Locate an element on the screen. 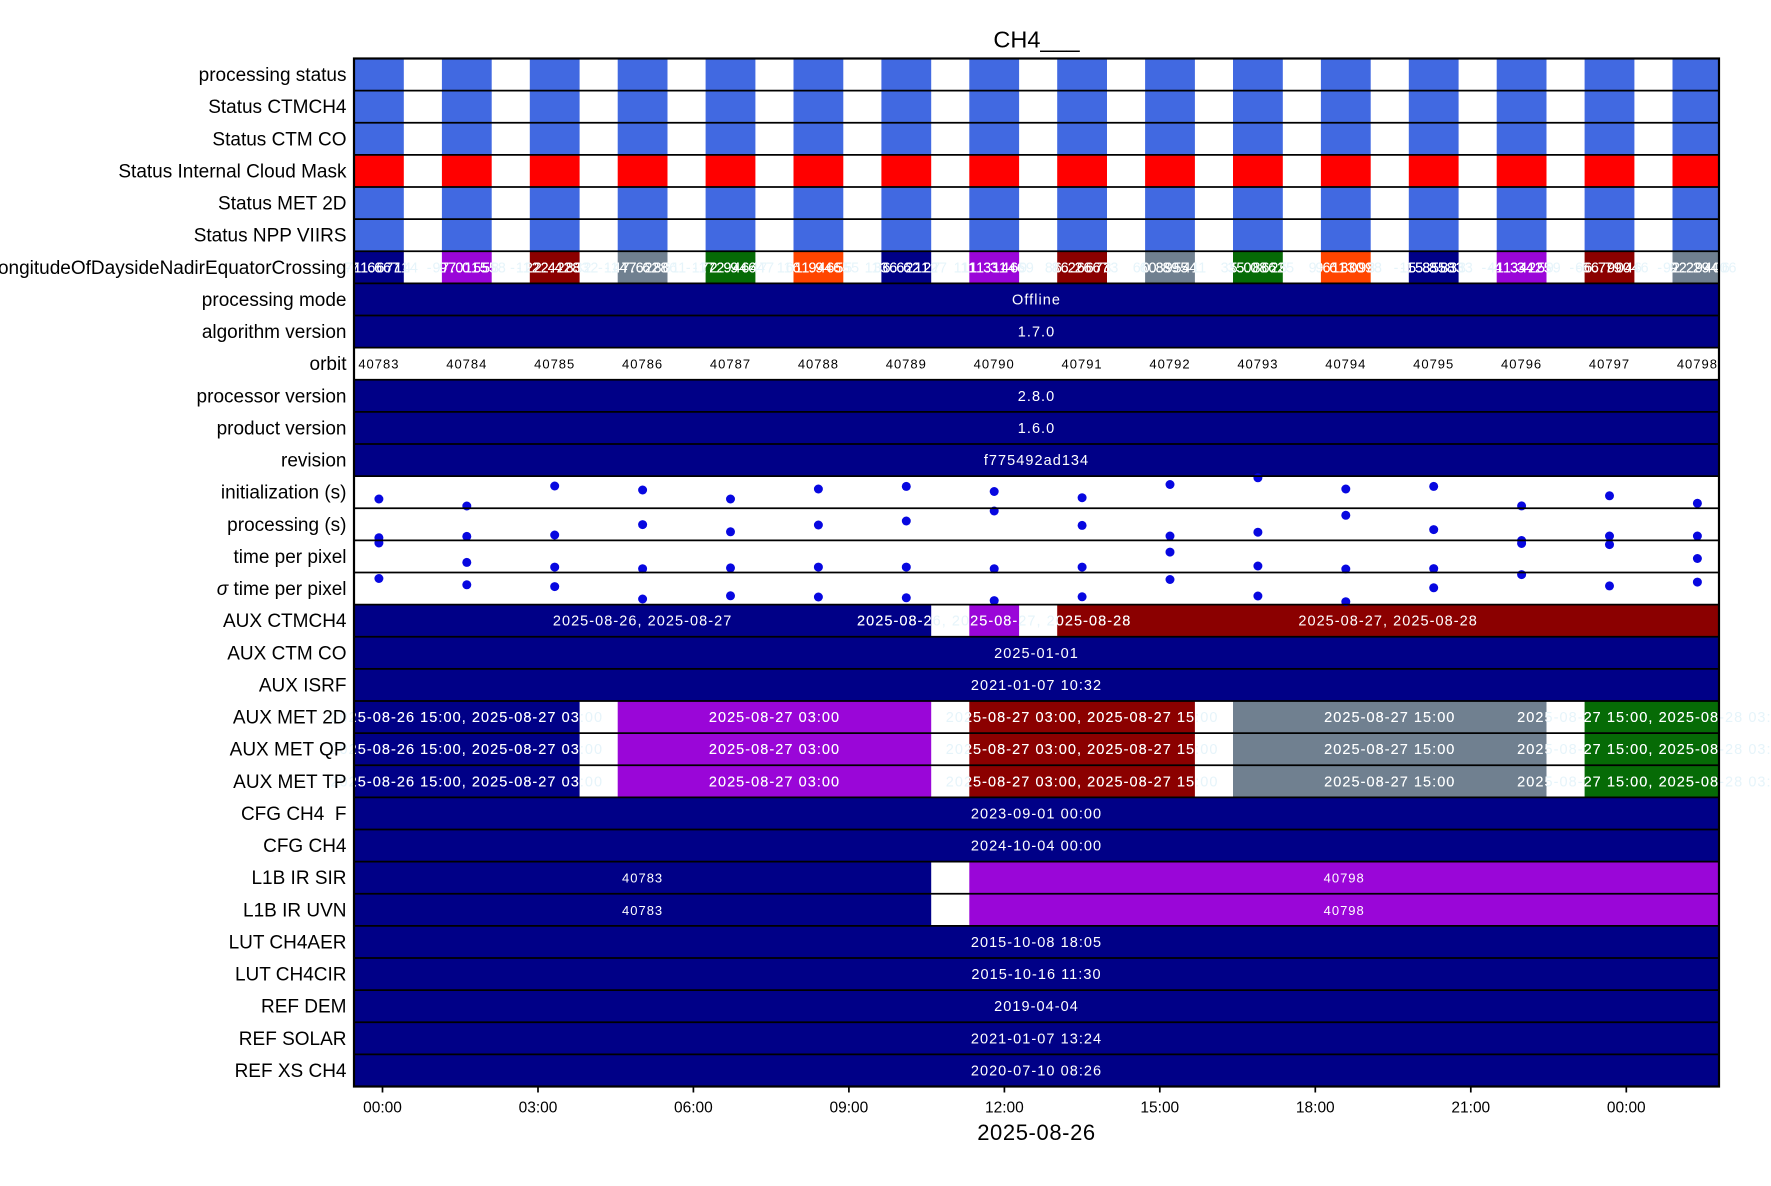  svg-text: 2025-01-01 is located at coordinates (1036, 654).